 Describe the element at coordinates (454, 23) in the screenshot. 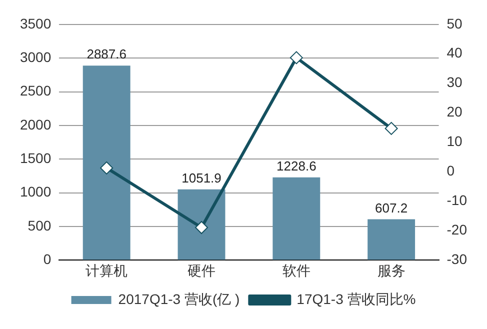

I see `y2-tick-label: 50` at that location.